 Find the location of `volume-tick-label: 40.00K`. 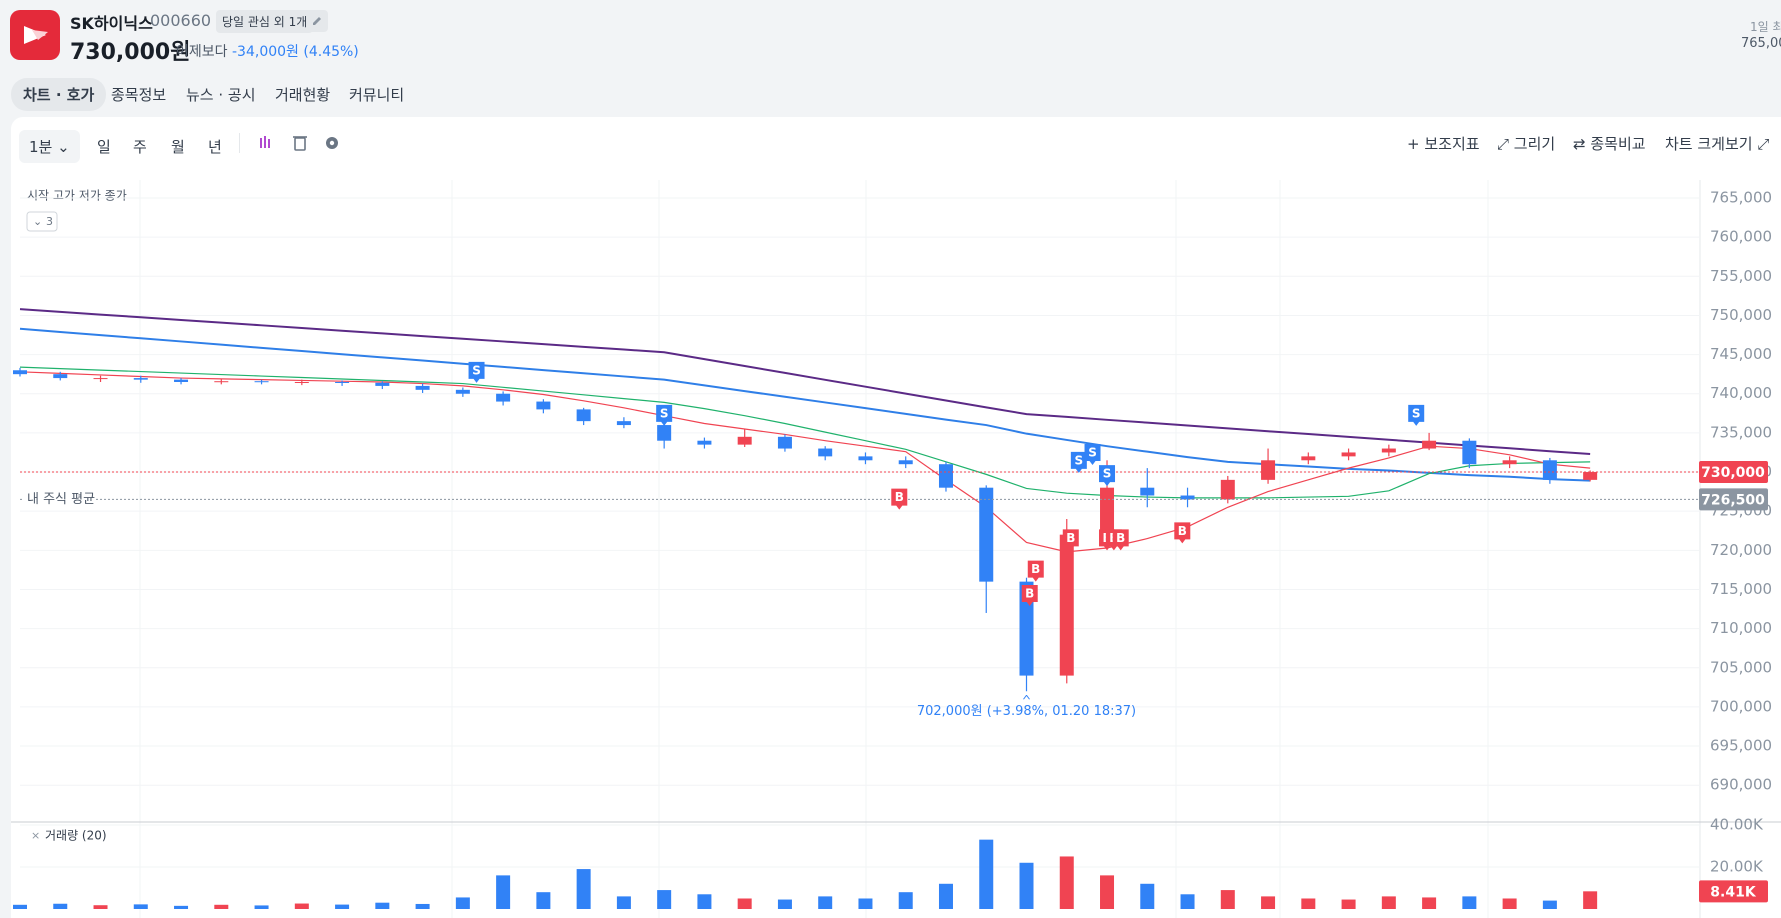

volume-tick-label: 40.00K is located at coordinates (1737, 824).